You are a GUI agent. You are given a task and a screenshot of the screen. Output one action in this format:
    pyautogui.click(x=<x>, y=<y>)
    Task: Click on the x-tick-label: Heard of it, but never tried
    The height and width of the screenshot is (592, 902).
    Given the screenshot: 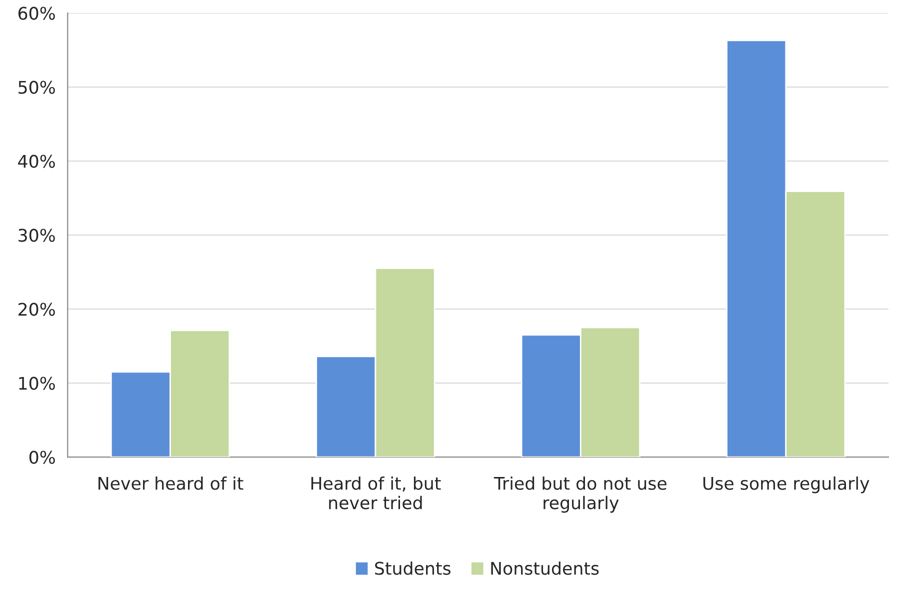 What is the action you would take?
    pyautogui.click(x=376, y=493)
    